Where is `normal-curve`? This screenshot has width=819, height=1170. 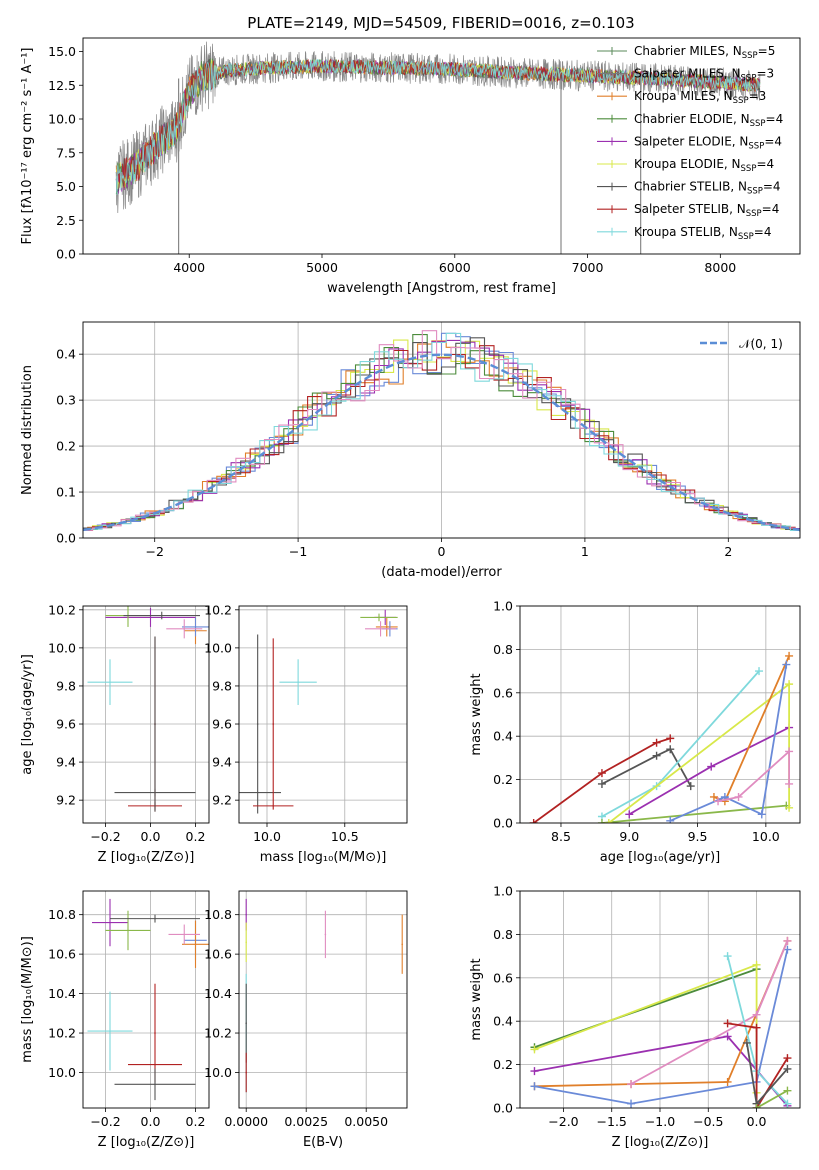
normal-curve is located at coordinates (441, 442).